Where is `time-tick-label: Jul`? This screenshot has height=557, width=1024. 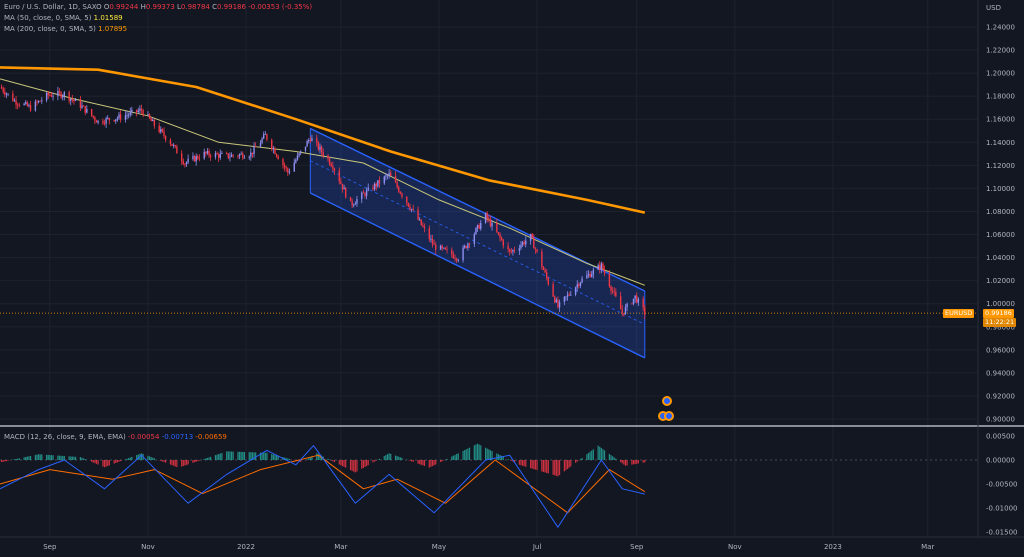 time-tick-label: Jul is located at coordinates (537, 547).